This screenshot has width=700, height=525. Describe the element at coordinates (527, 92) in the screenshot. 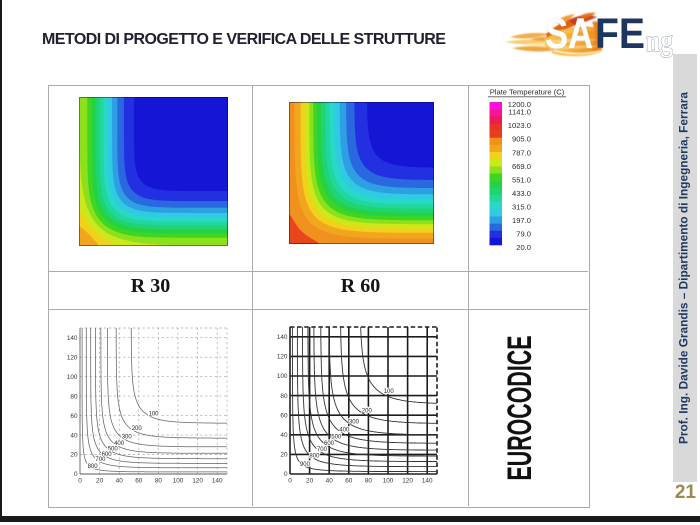

I see `svg-text: Plate Temperature (C)` at that location.